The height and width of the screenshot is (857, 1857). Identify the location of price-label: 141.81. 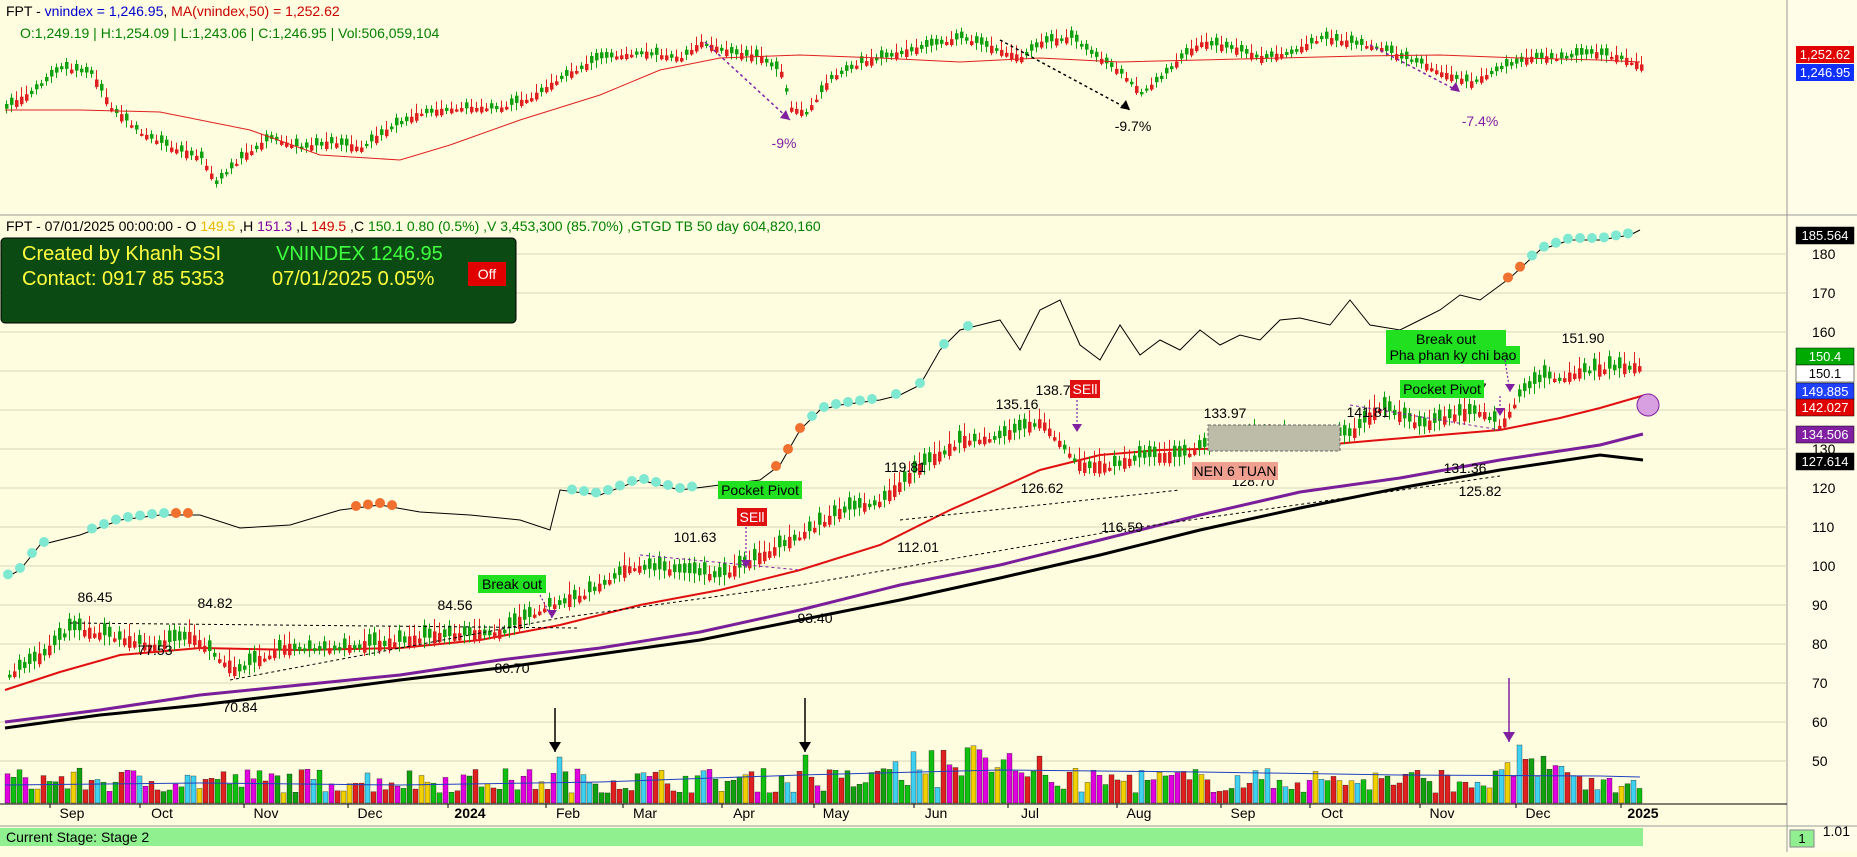
(1368, 412).